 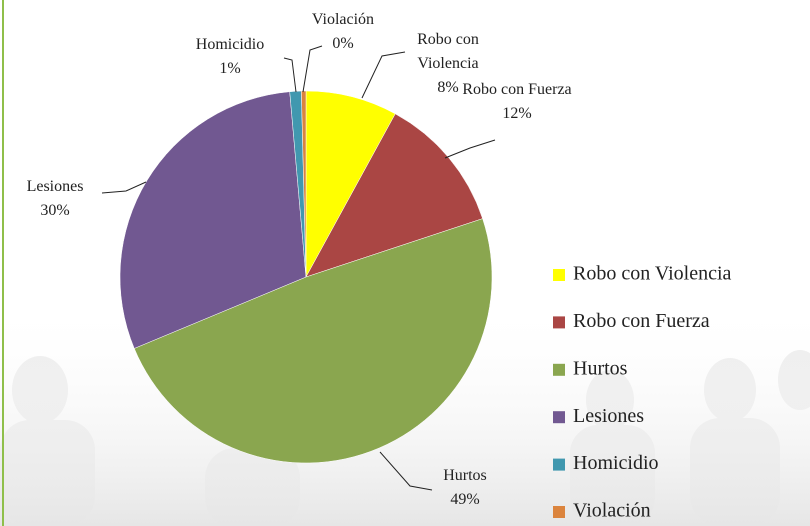 I want to click on slice-label-value: 49%, so click(x=465, y=499).